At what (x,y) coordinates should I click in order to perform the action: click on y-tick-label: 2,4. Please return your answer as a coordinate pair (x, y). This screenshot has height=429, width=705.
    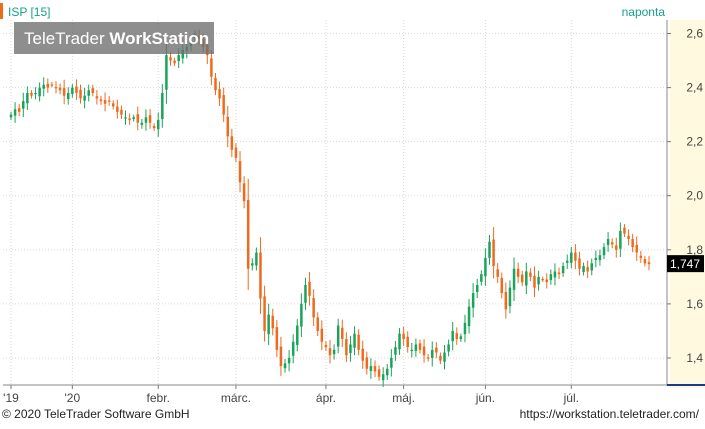
    Looking at the image, I should click on (694, 88).